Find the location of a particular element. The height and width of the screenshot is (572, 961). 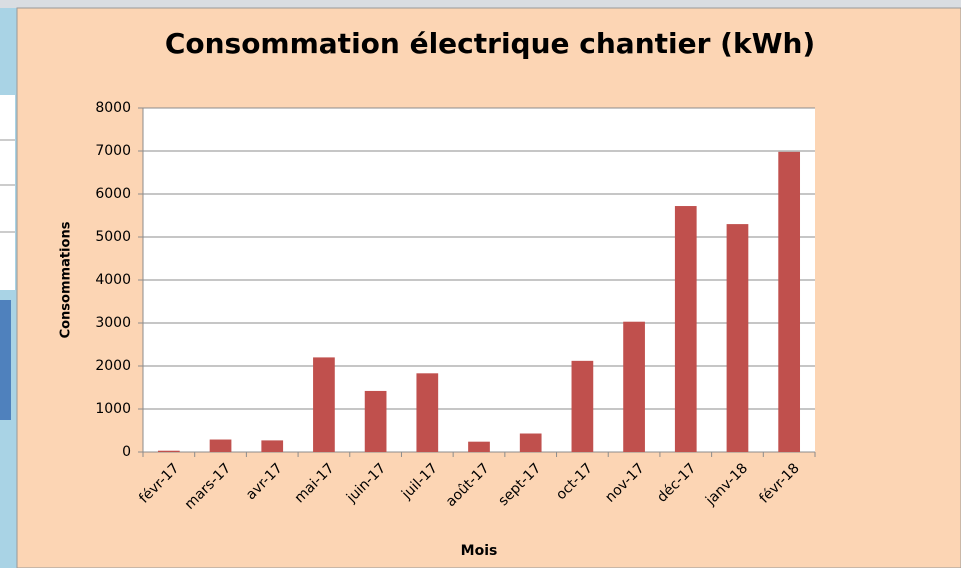

x-axis-title: Mois is located at coordinates (479, 551).